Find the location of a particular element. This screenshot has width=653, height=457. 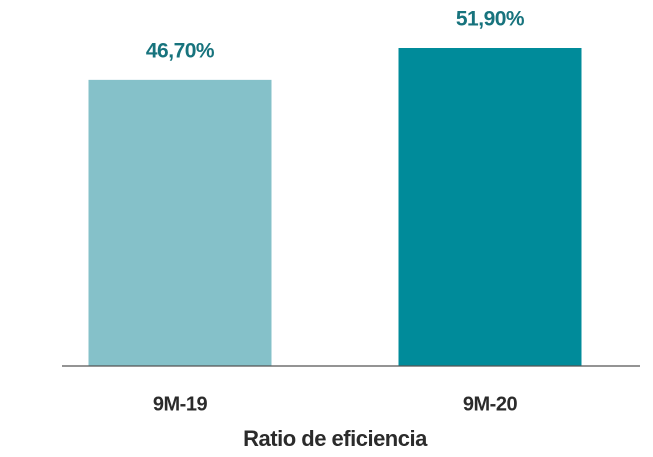

value-label: 46,70% is located at coordinates (180, 50).